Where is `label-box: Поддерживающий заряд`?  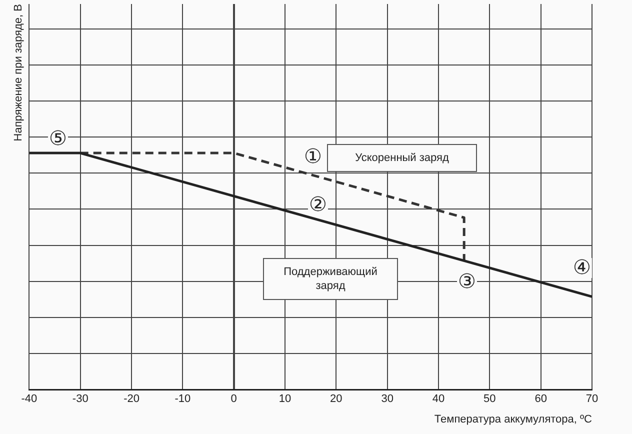
label-box: Поддерживающий заряд is located at coordinates (330, 279).